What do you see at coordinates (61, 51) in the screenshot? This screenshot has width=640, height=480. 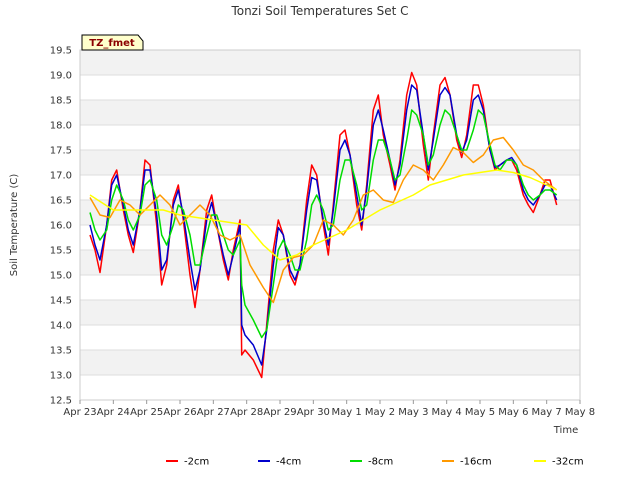 I see `y-tick-label: 19.5` at bounding box center [61, 51].